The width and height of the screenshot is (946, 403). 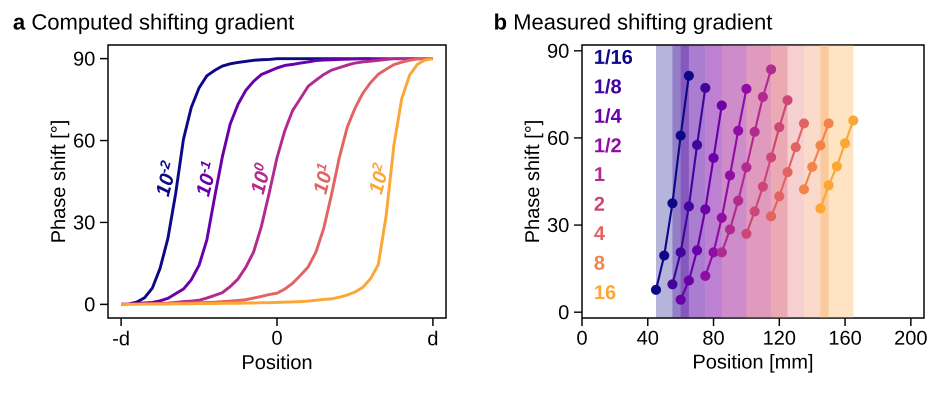 What do you see at coordinates (605, 292) in the screenshot?
I see `text: 16` at bounding box center [605, 292].